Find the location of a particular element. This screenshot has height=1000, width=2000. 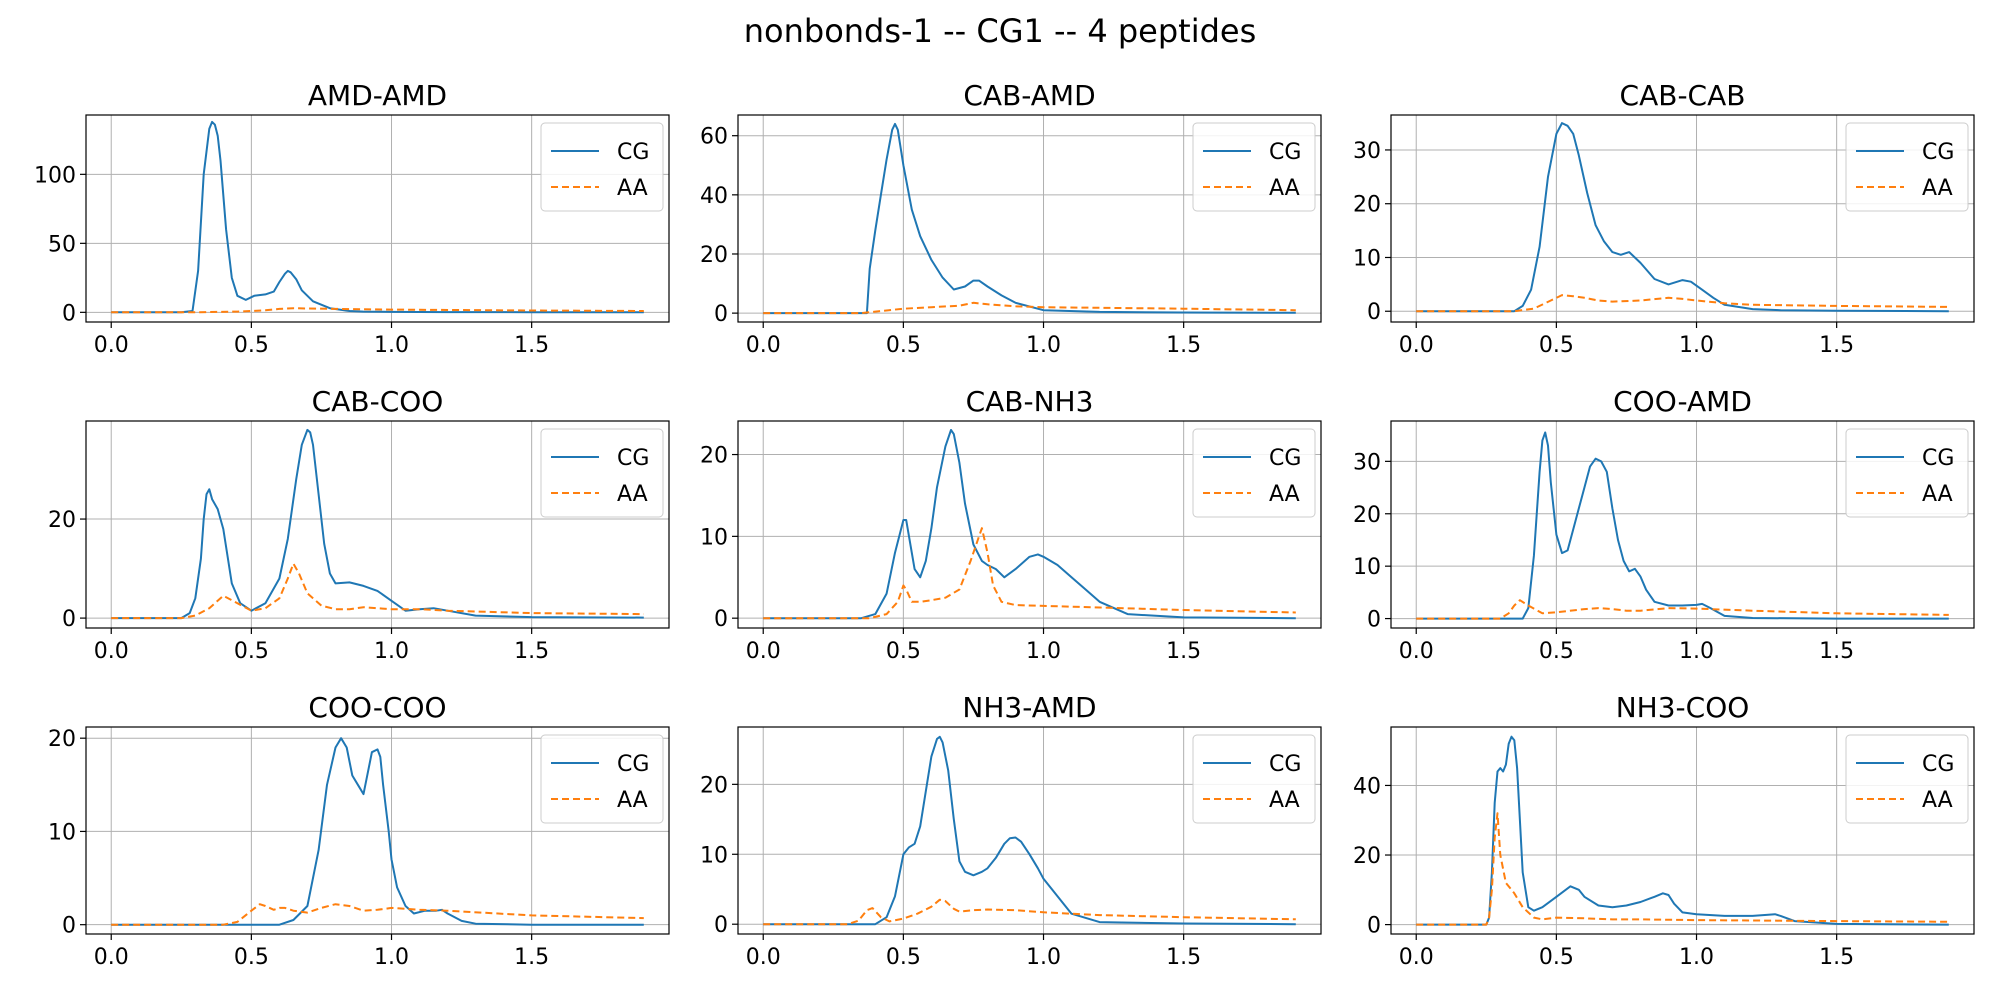

subplot-nh3-amd: NH3-AMD 0.0 0.5 1.0 1.5 0 10 20 CG AA is located at coordinates (1011, 830).